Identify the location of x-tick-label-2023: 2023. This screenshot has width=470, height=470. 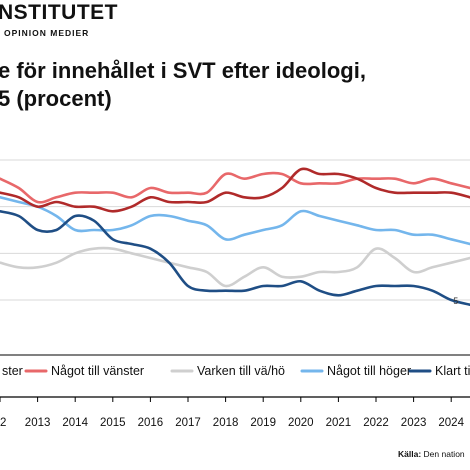
(414, 423).